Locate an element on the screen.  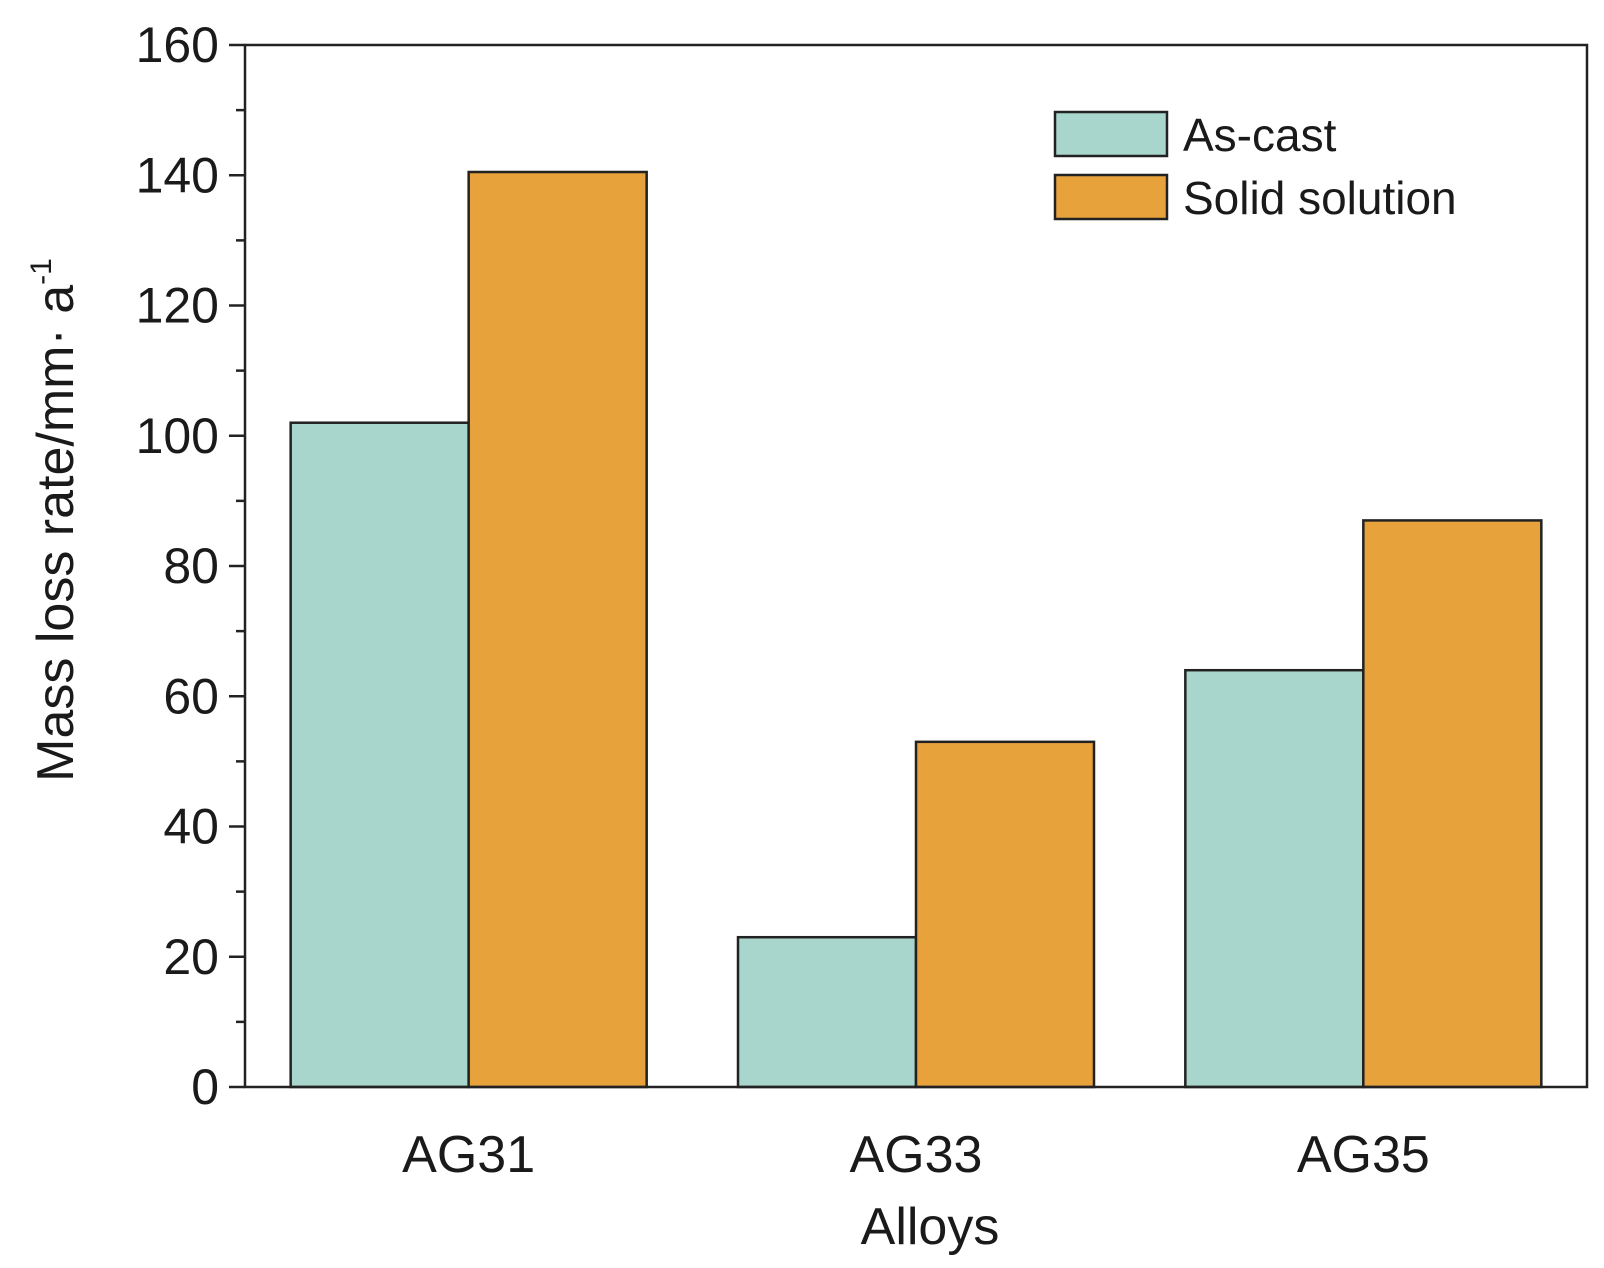
bar-as-cast-ag31 is located at coordinates (379, 755).